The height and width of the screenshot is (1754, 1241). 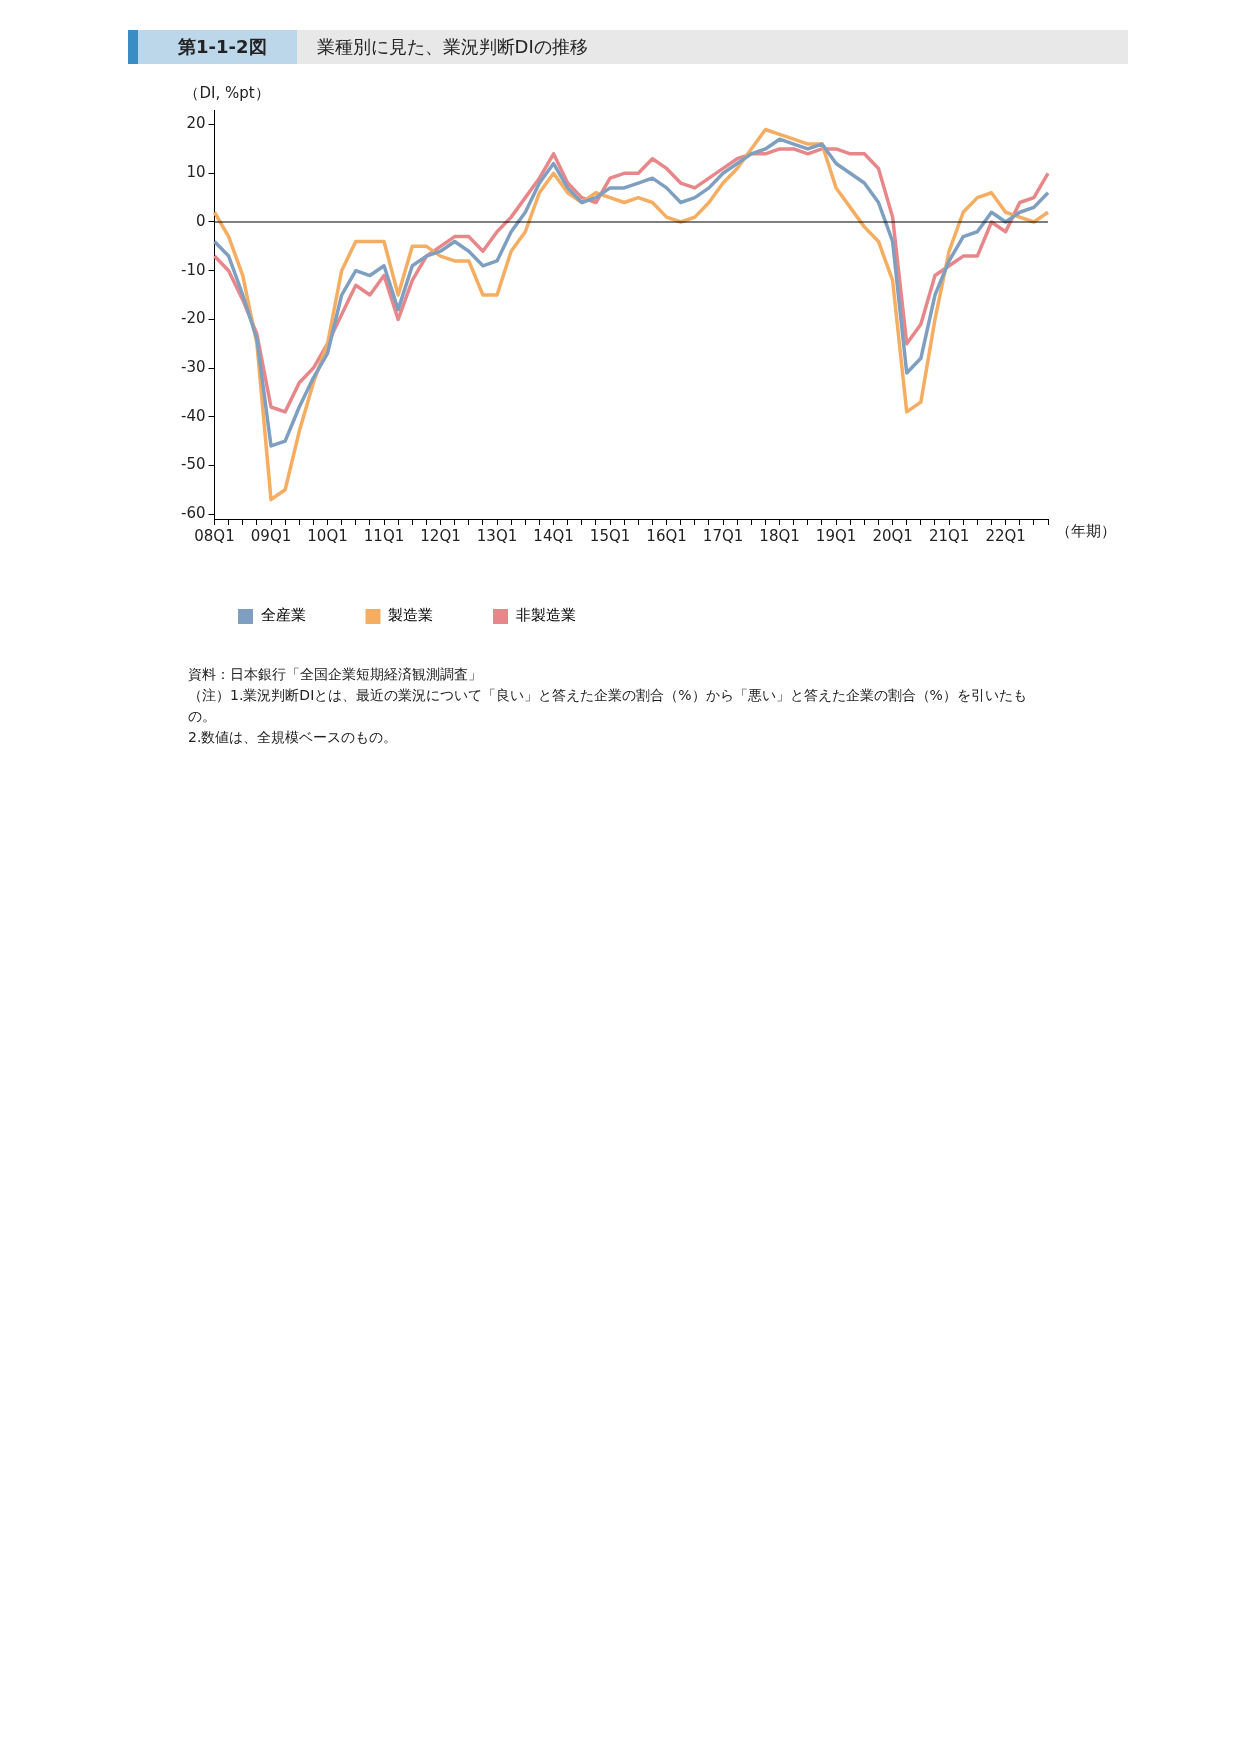 What do you see at coordinates (217, 47) in the screenshot?
I see `chart-subtitle: 第1-1-2図` at bounding box center [217, 47].